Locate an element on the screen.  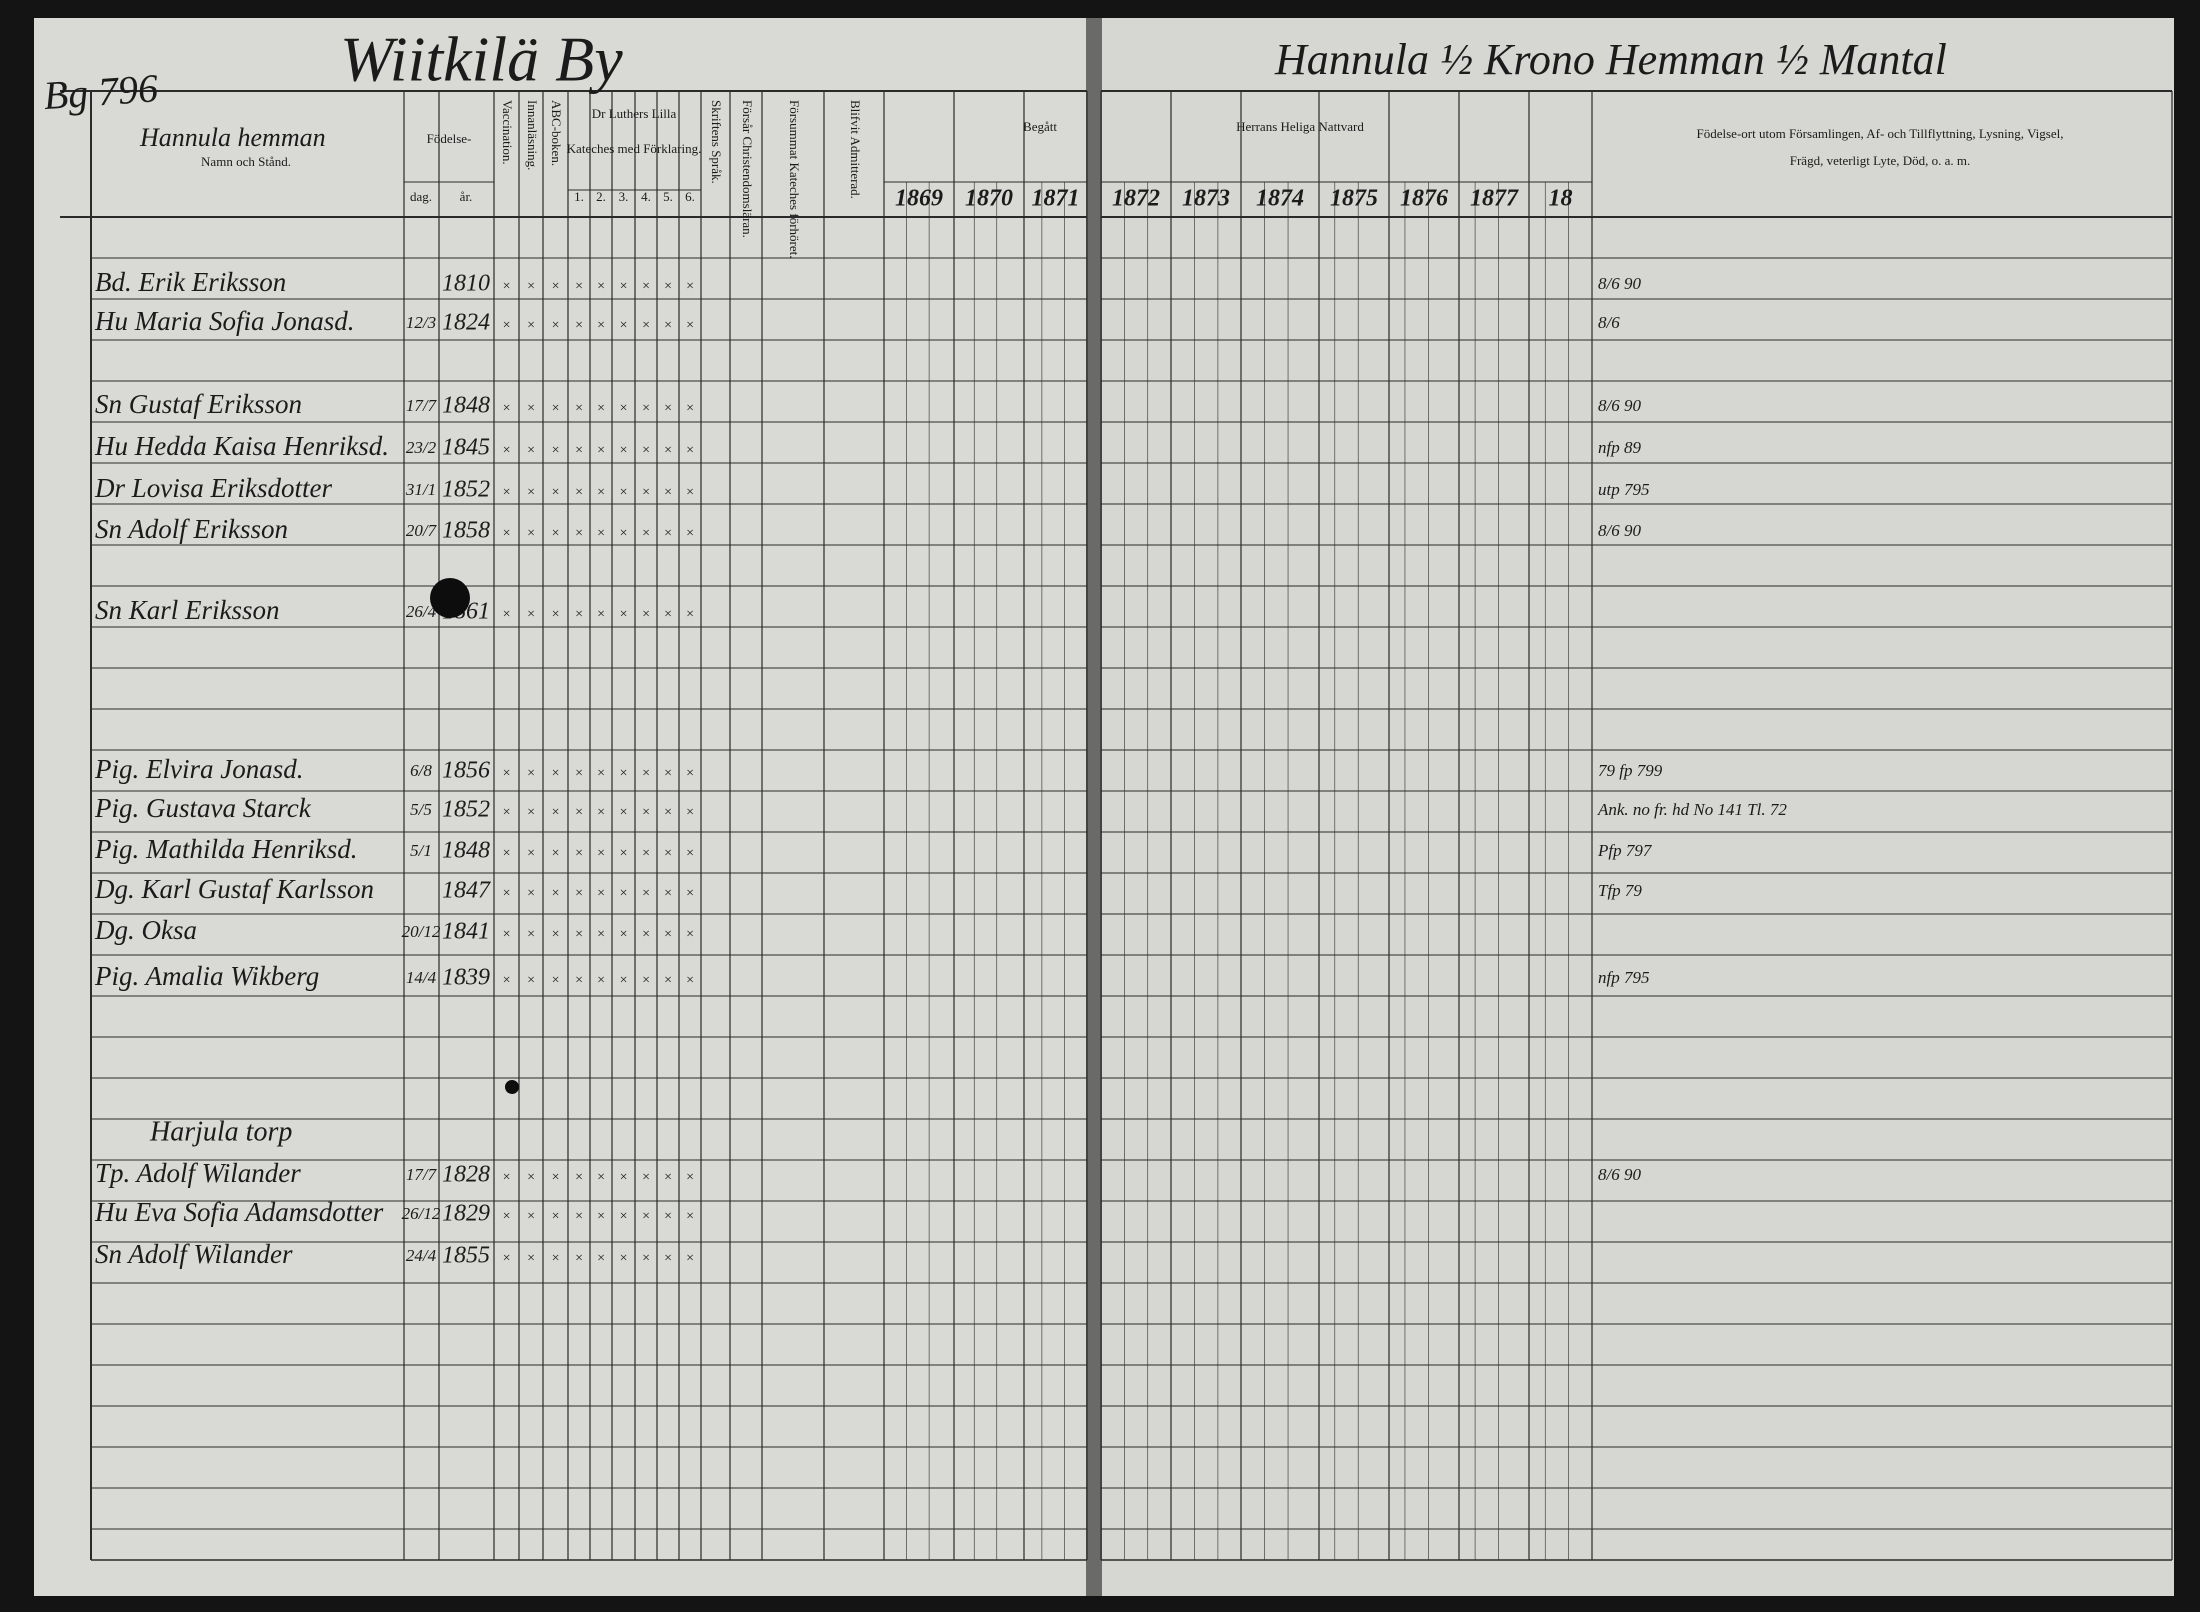
column-header: 3. is located at coordinates (624, 196).